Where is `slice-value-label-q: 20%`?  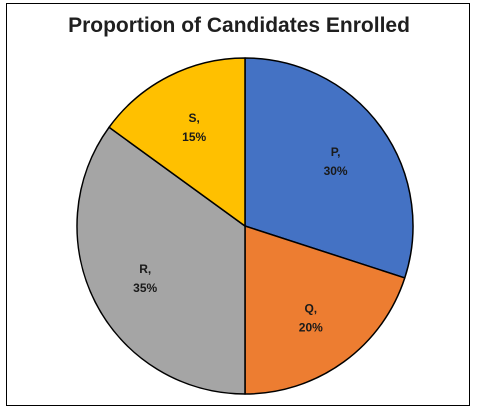
slice-value-label-q: 20% is located at coordinates (311, 328).